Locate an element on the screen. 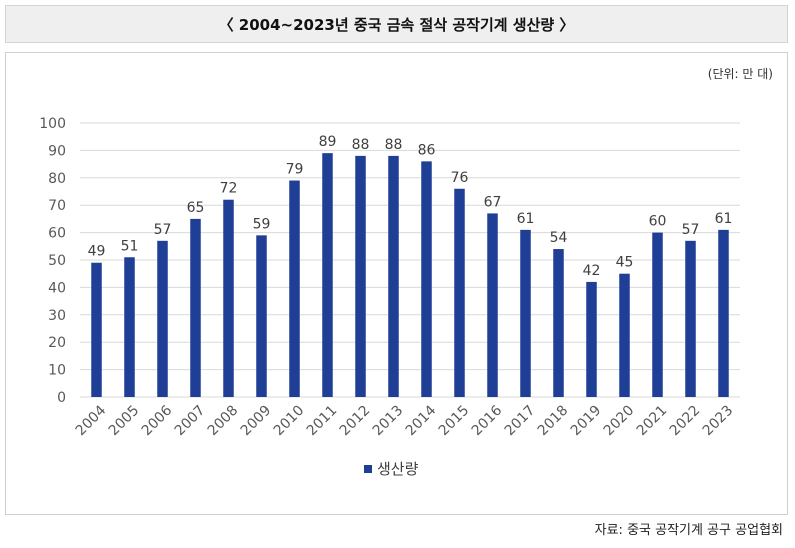 This screenshot has width=795, height=548. x-tick-label: 2006 is located at coordinates (157, 420).